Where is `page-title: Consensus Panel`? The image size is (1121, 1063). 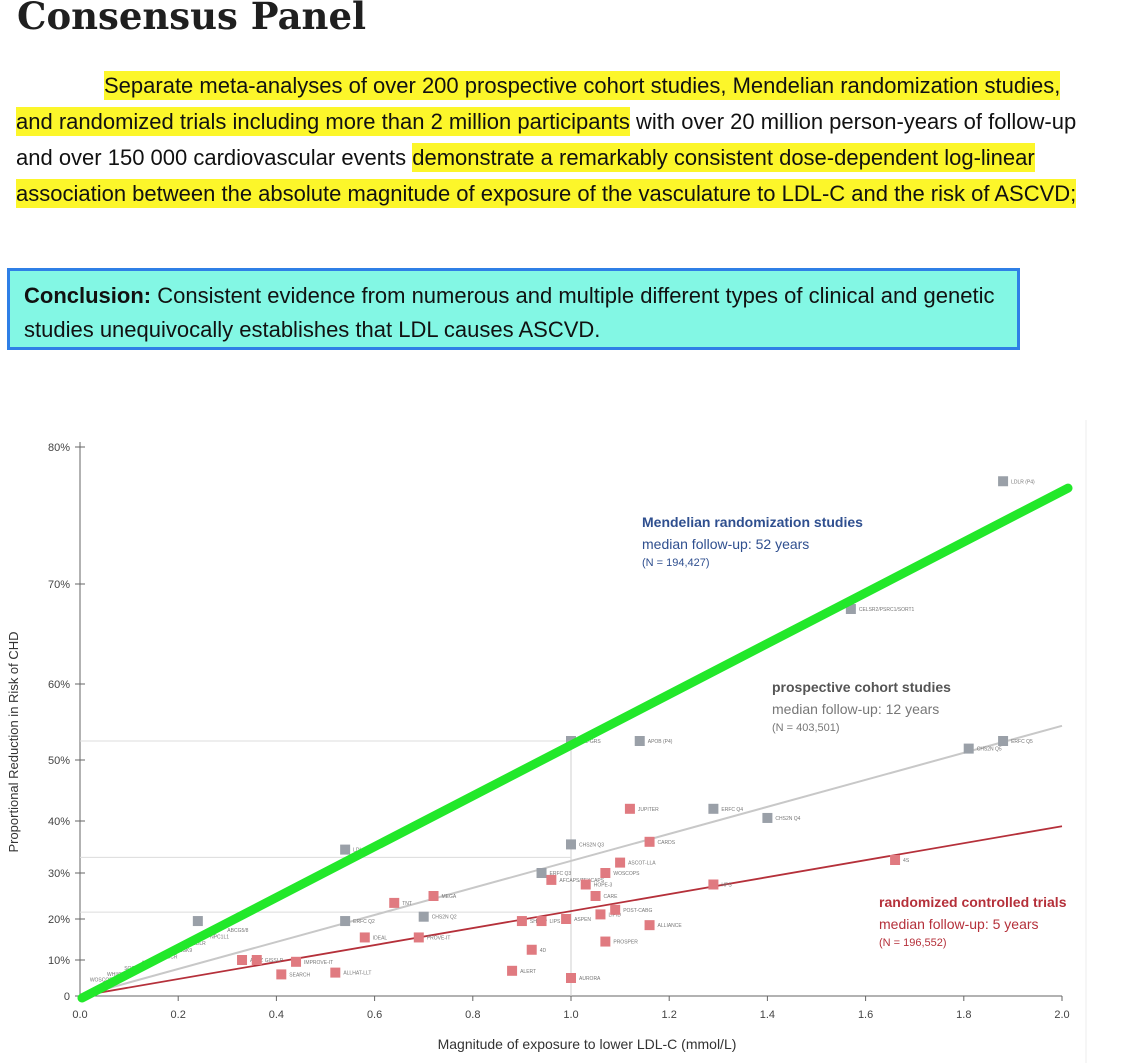
page-title: Consensus Panel is located at coordinates (192, 19).